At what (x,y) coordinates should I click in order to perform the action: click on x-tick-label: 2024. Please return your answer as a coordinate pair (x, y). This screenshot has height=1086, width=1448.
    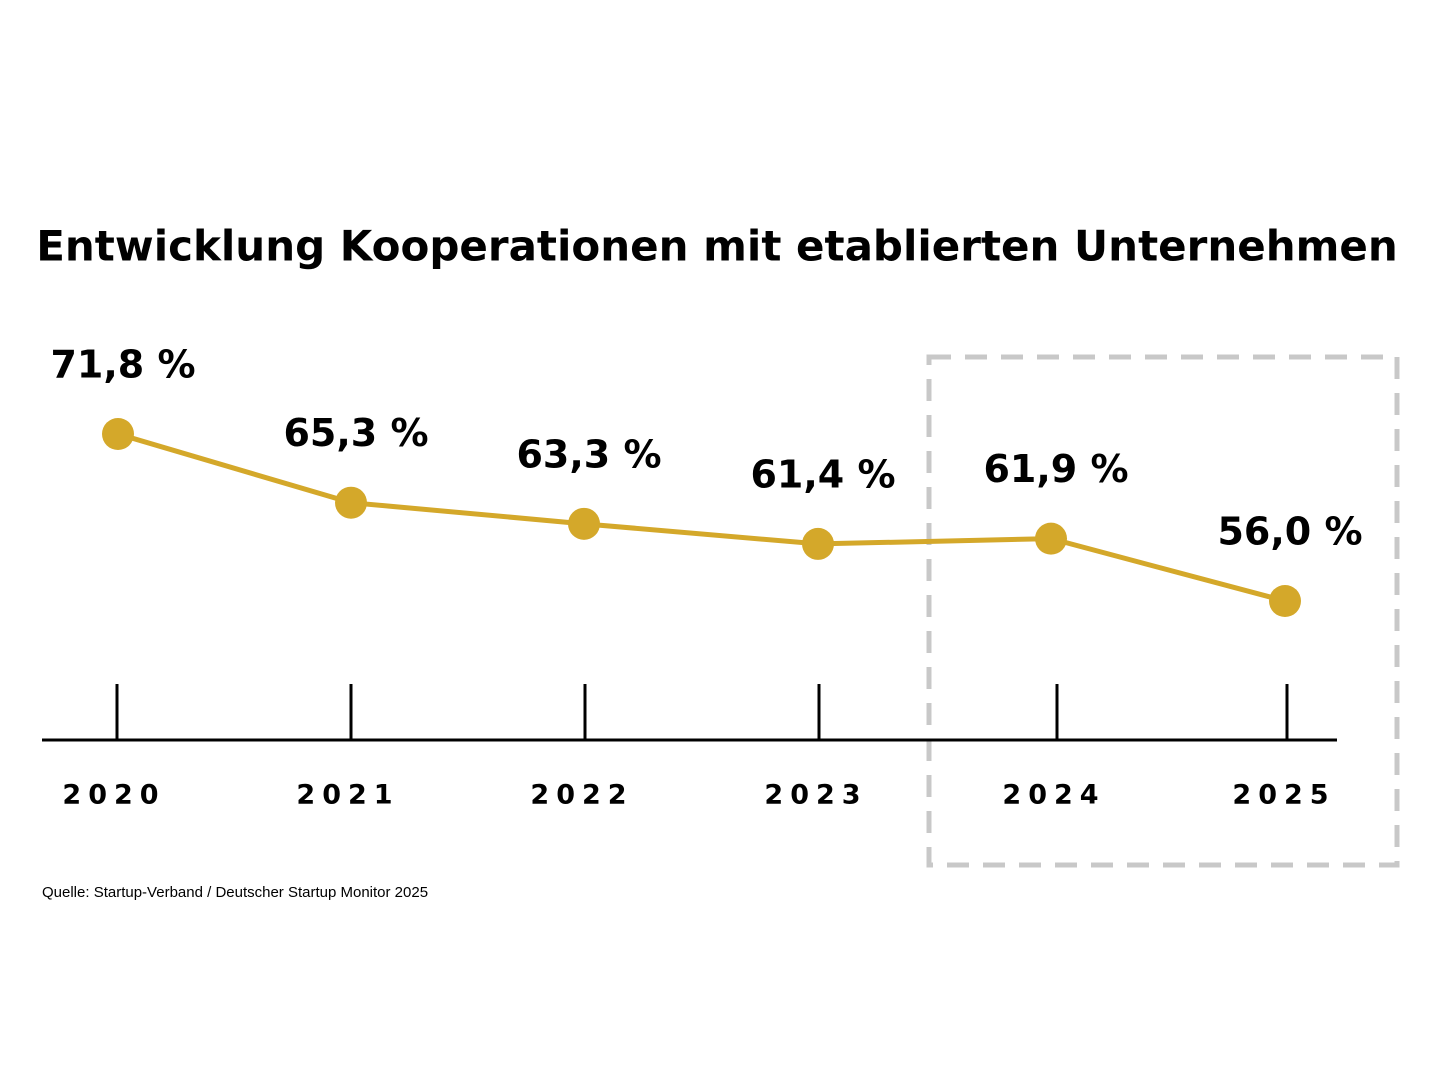
    Looking at the image, I should click on (1053, 795).